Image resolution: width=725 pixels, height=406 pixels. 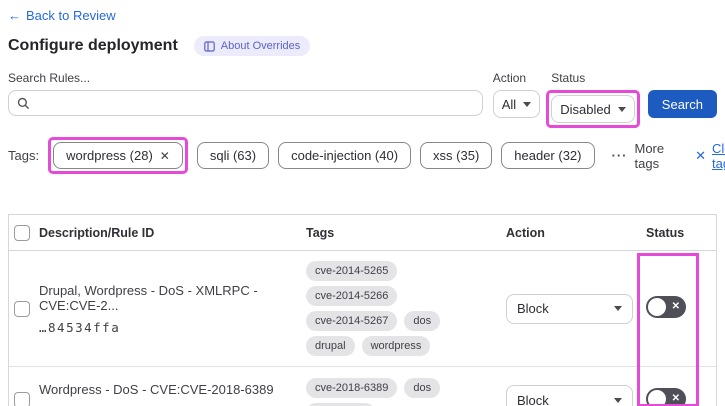 I want to click on rule-tag-pill: drupal, so click(x=330, y=346).